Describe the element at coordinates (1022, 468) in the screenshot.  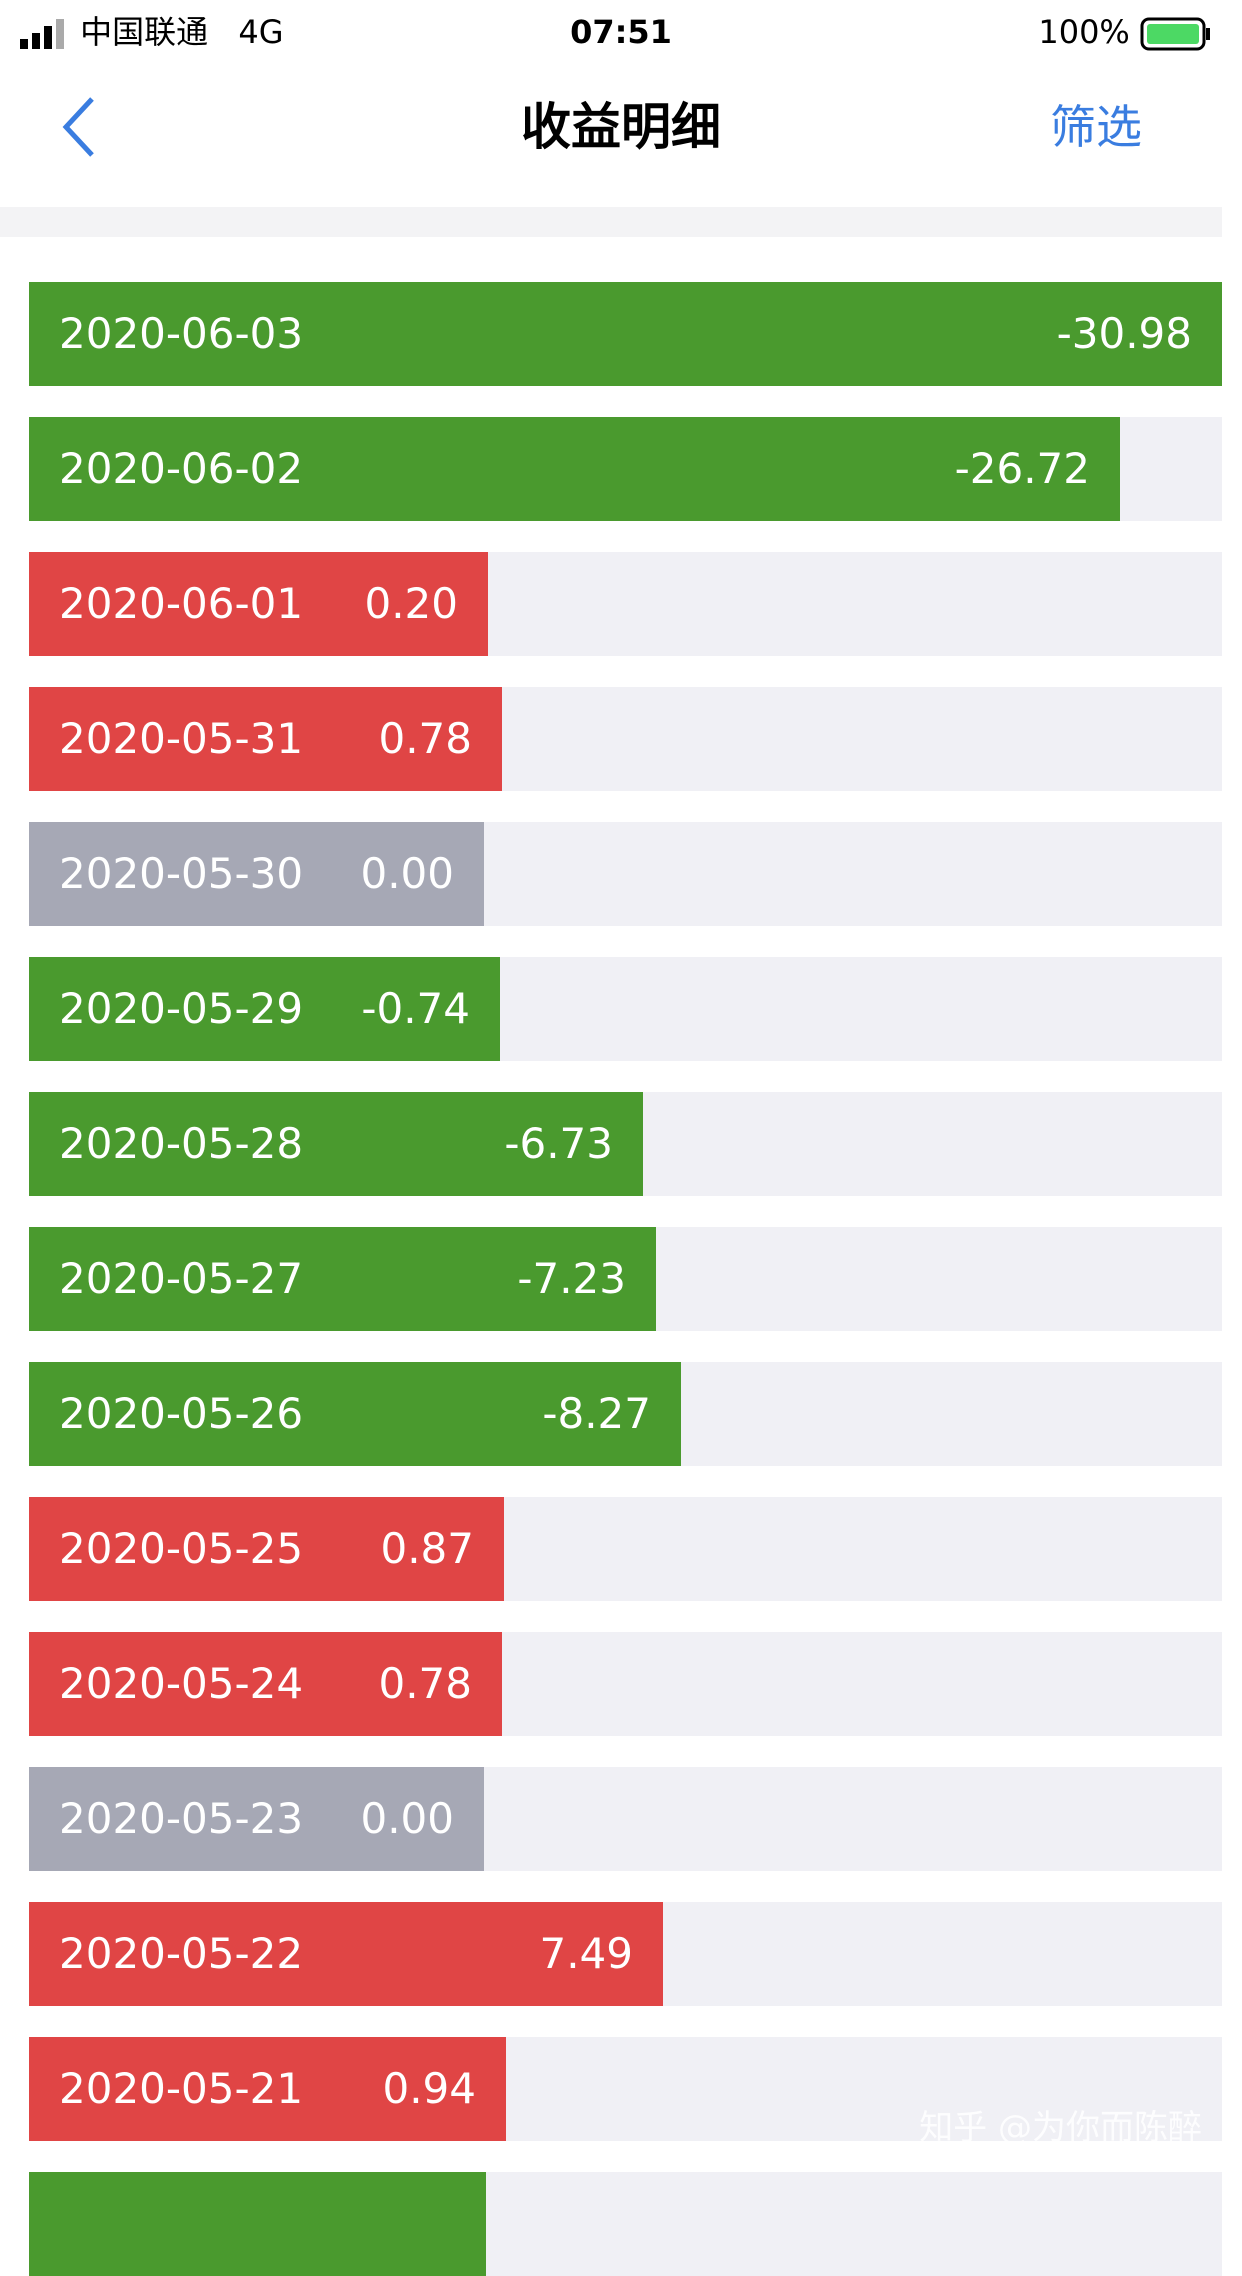
I see `row-value: -26.72` at that location.